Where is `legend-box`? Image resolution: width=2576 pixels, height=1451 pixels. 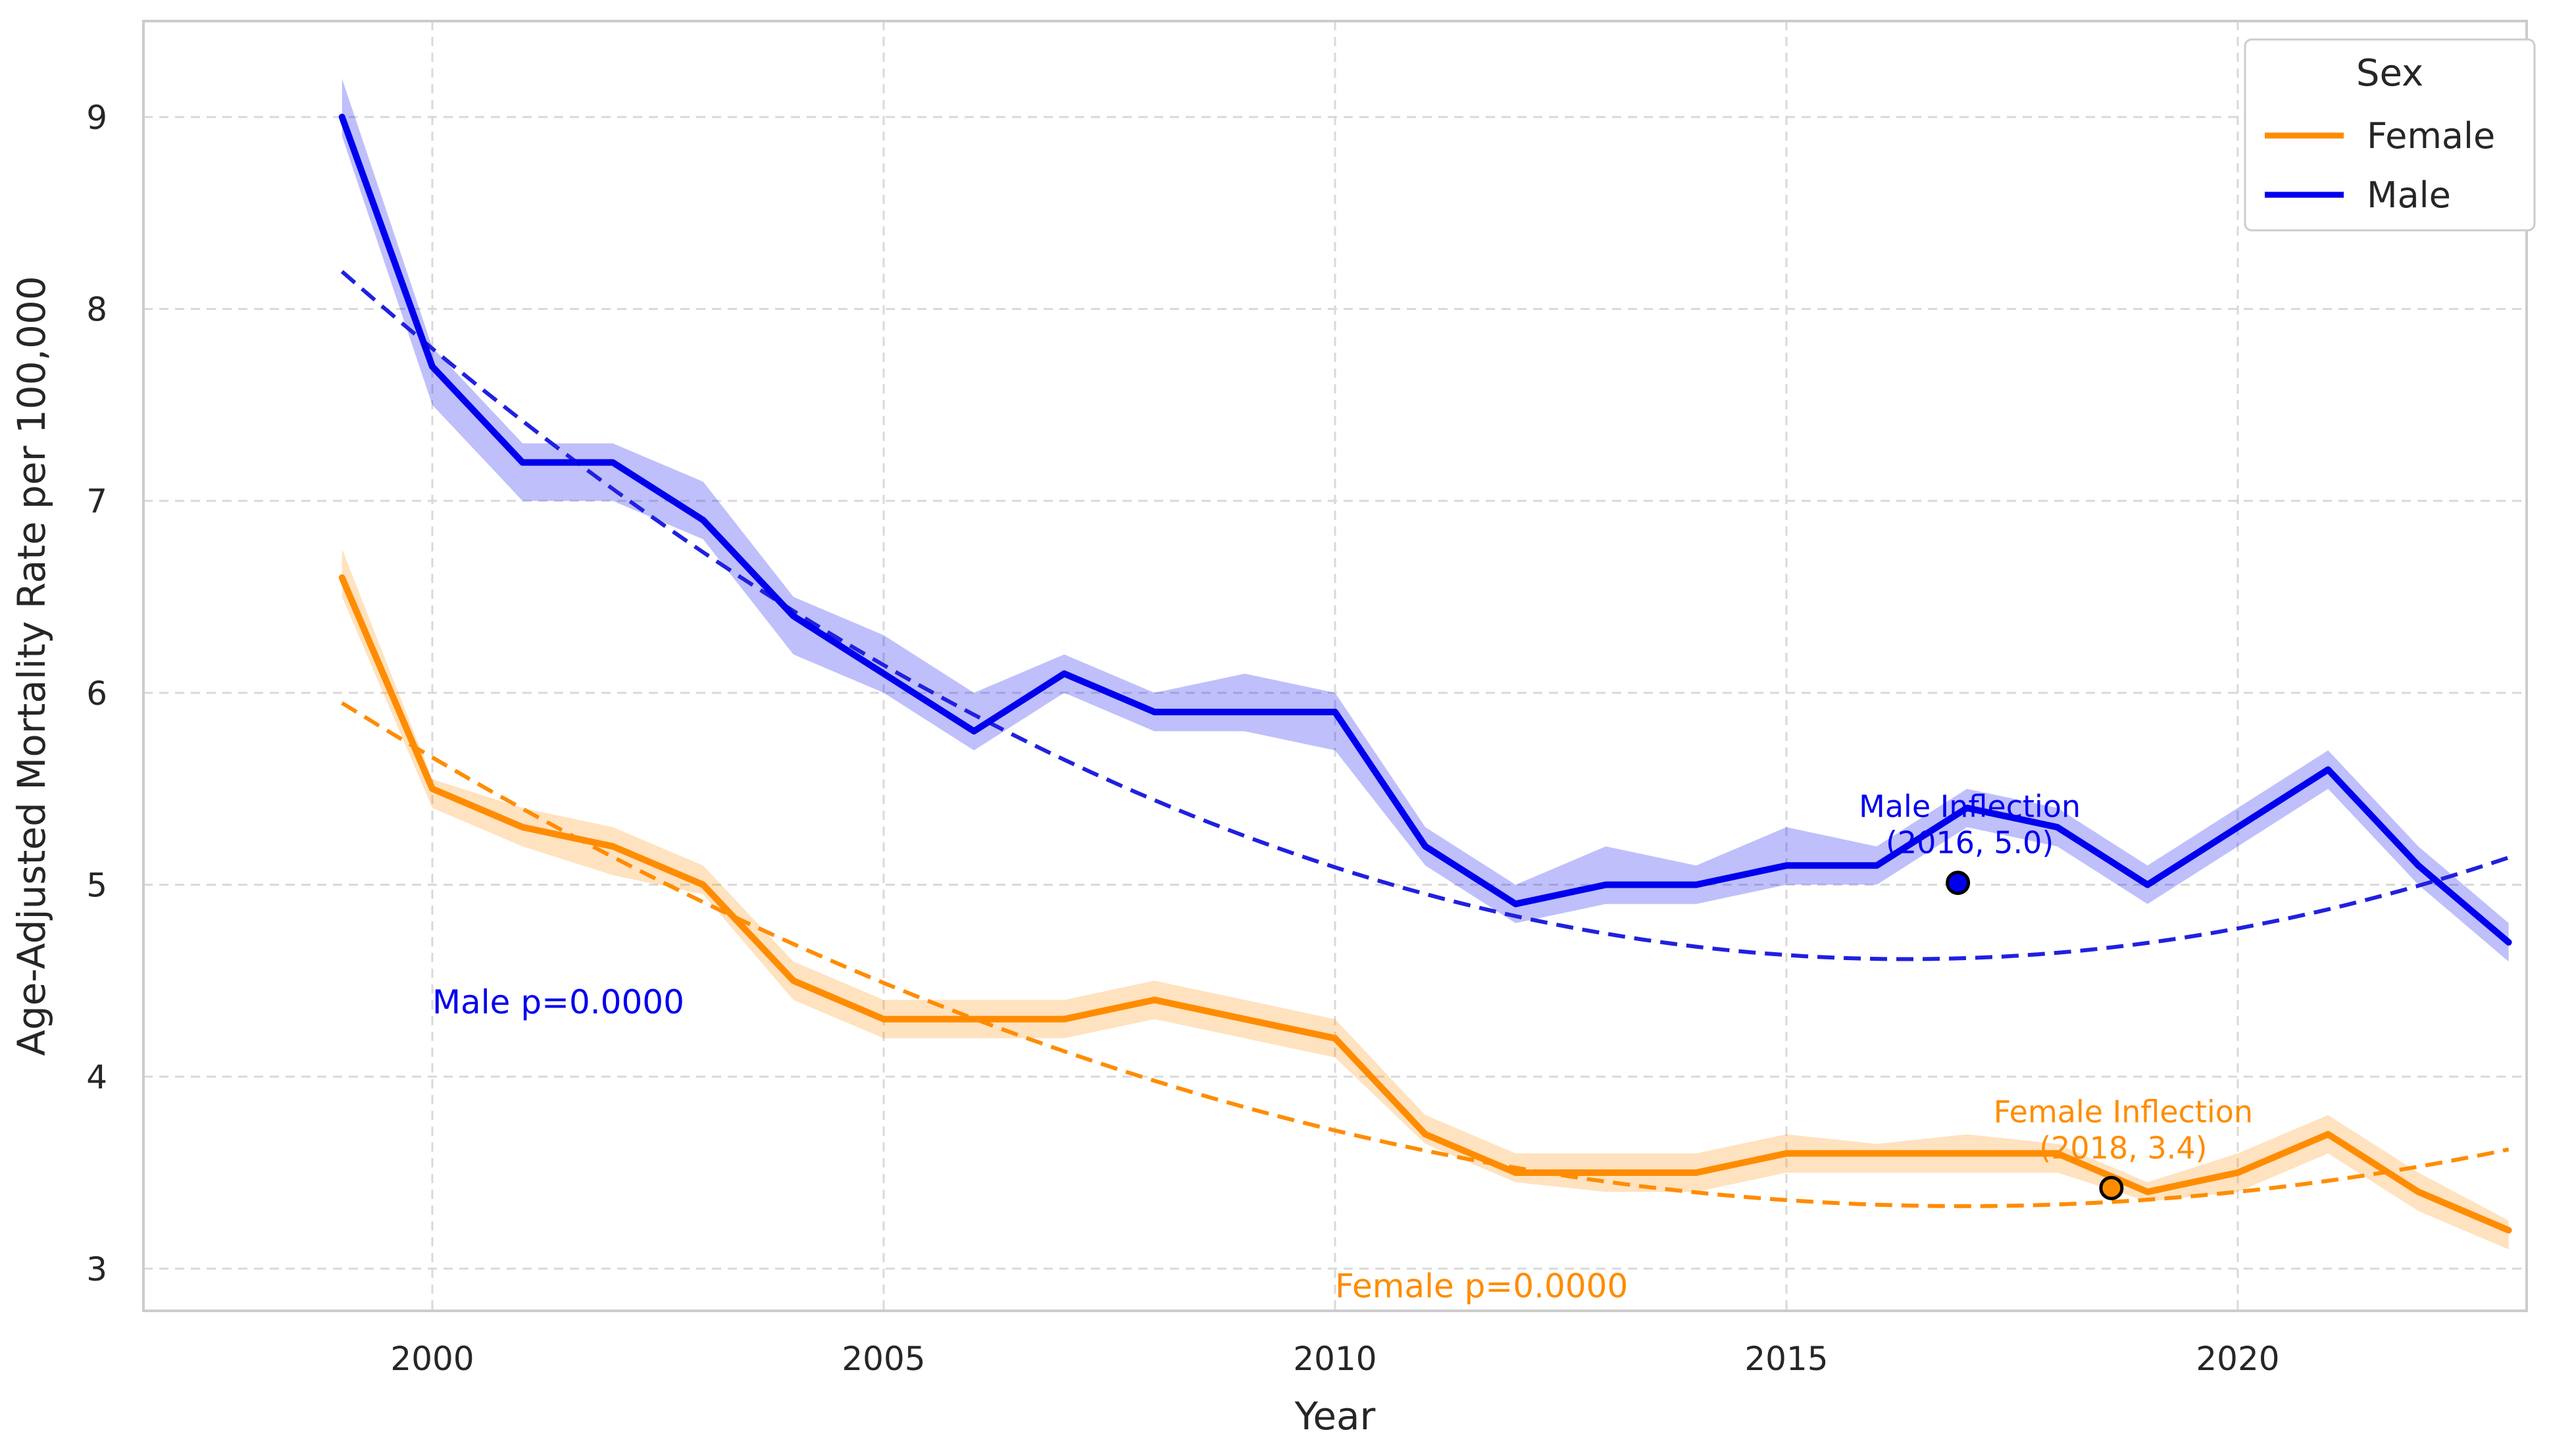 legend-box is located at coordinates (2390, 135).